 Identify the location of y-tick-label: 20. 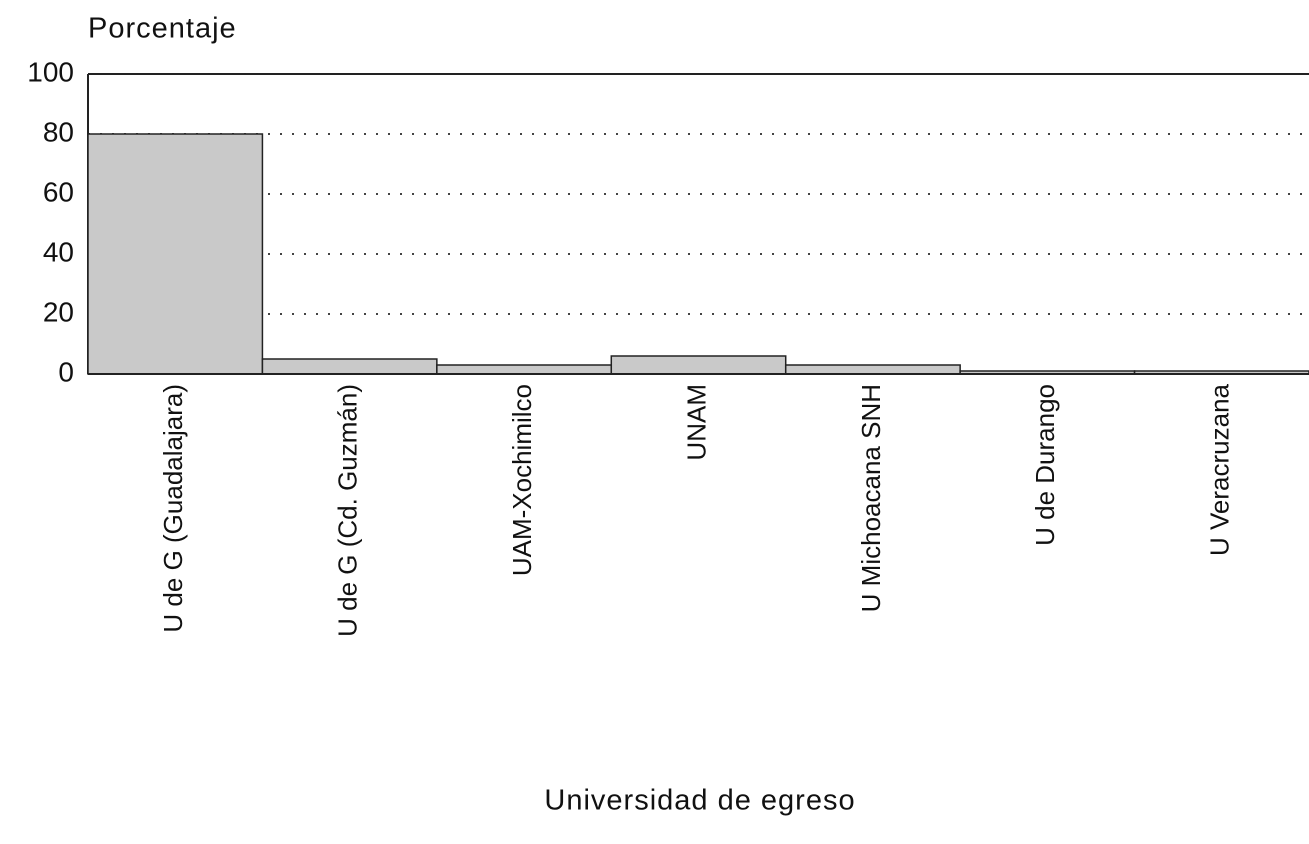
(58, 311).